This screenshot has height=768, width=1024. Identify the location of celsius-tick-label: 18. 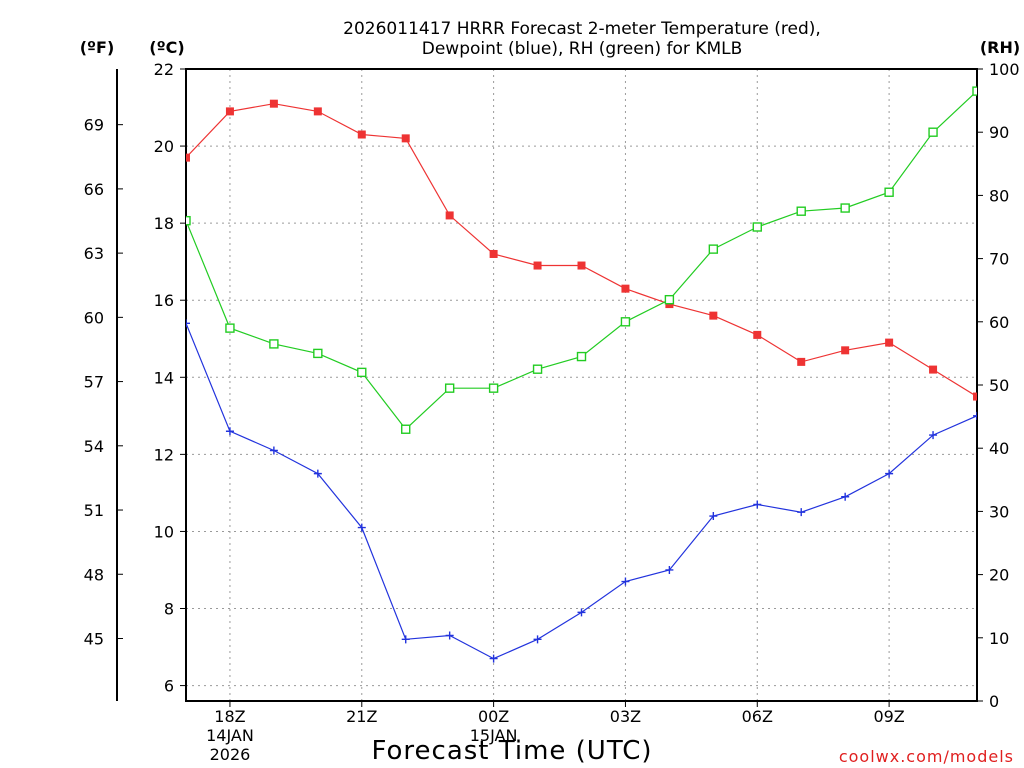
(164, 223).